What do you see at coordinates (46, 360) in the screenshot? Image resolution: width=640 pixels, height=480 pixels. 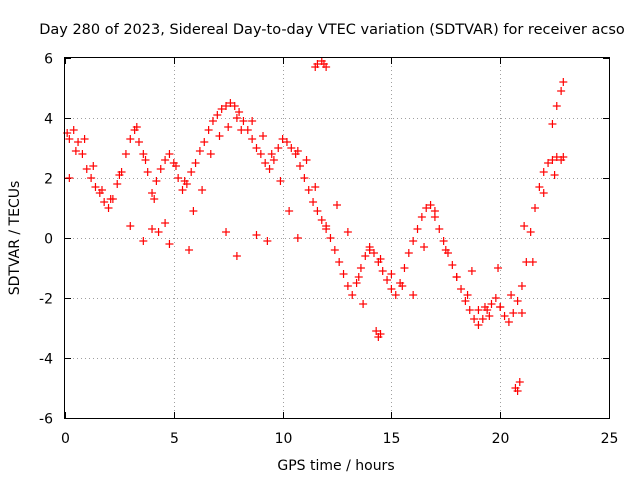 I see `y-tick-label: -4` at bounding box center [46, 360].